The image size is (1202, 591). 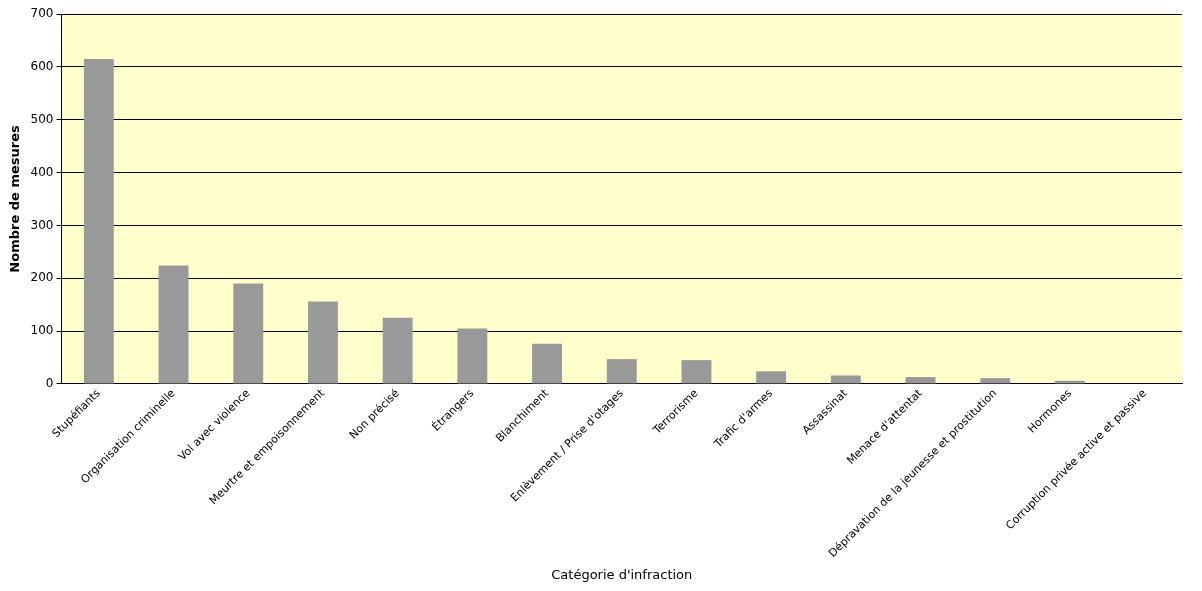 I want to click on y-axis-title: Nombre de mesures, so click(x=15, y=199).